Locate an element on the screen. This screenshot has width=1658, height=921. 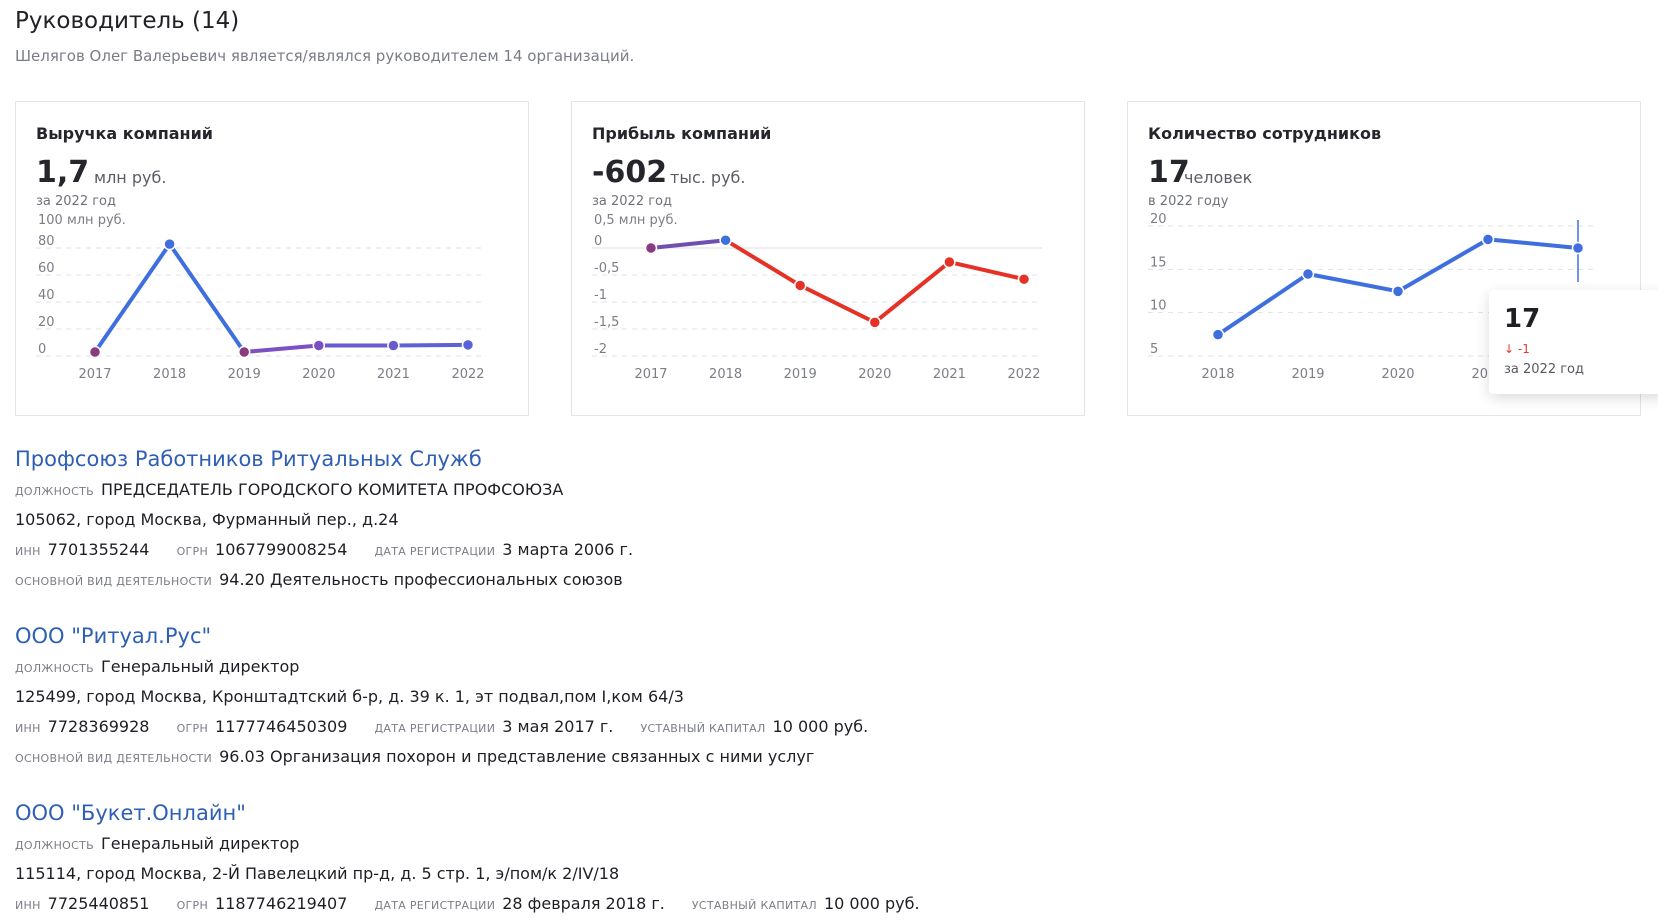
chart-tooltip: 17 ↓ -1 за 2022 год is located at coordinates (1573, 342).